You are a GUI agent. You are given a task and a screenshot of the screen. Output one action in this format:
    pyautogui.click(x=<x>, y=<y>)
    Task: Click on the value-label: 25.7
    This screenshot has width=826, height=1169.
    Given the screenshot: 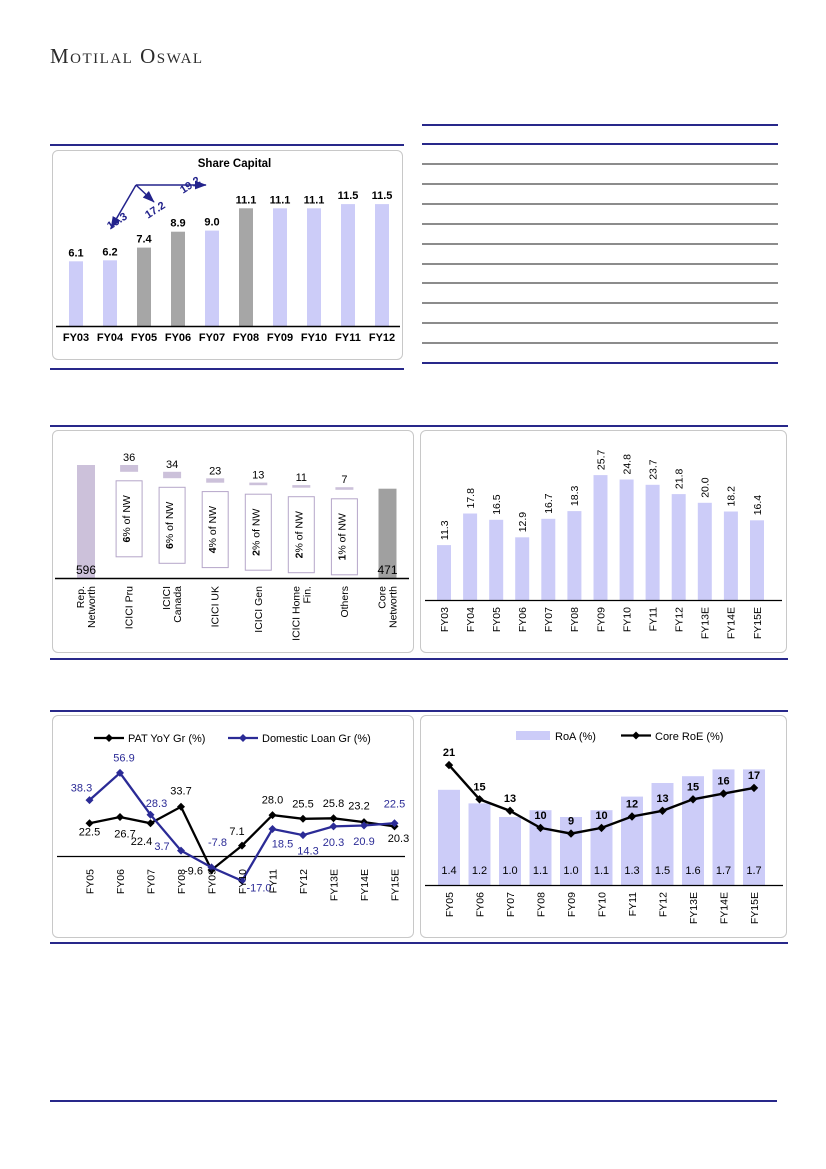 What is the action you would take?
    pyautogui.click(x=601, y=460)
    